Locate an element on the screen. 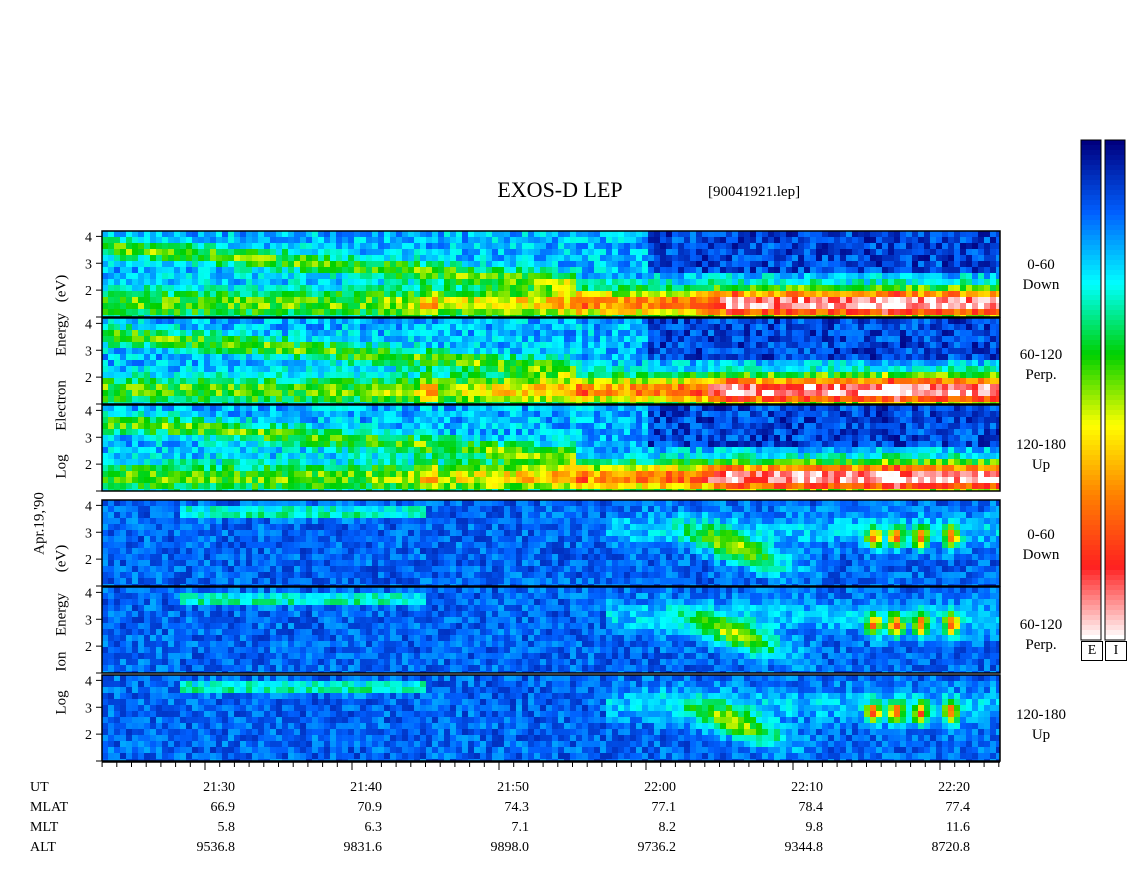  ion-unit-label: (eV) is located at coordinates (61, 558).